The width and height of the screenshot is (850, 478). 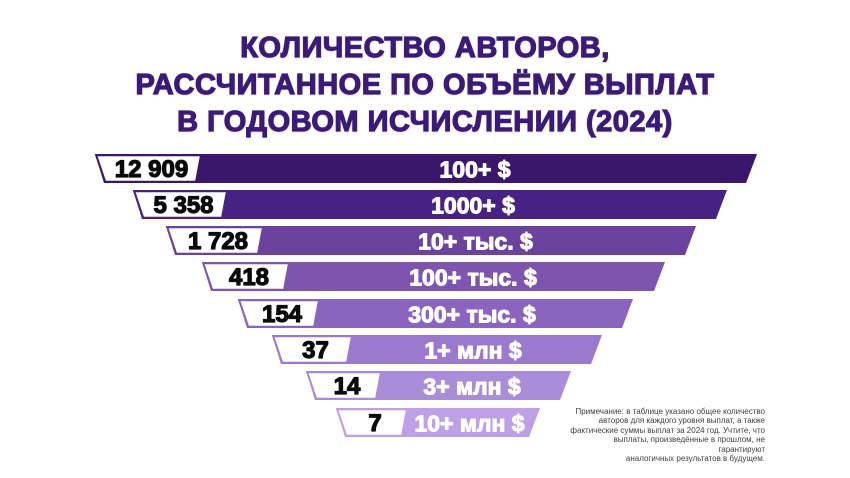 I want to click on funnel-row: 37 1+ млн $, so click(x=436, y=350).